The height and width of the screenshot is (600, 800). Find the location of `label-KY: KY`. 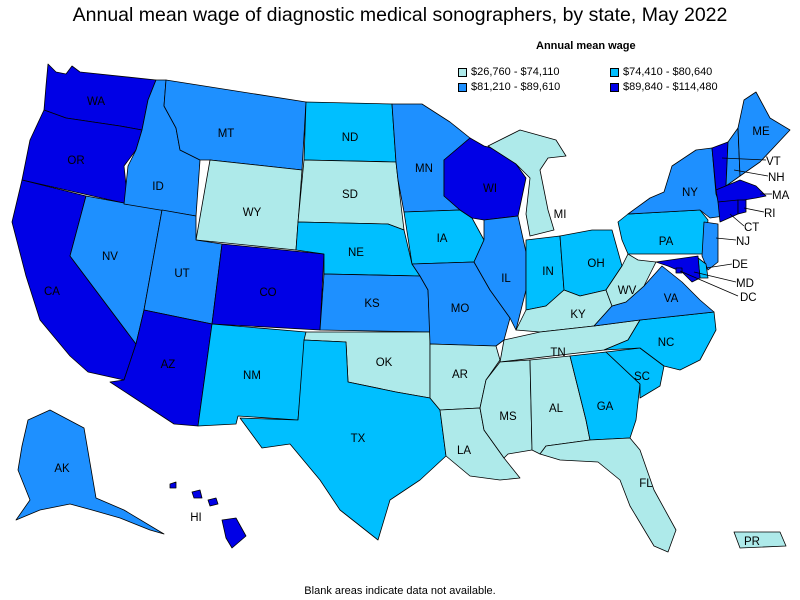

label-KY: KY is located at coordinates (578, 315).